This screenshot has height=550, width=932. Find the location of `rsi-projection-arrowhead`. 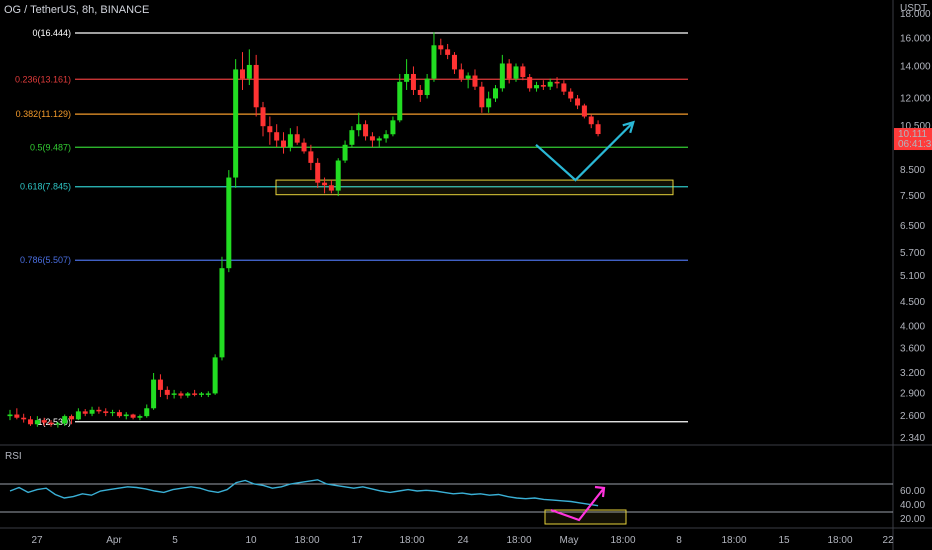

rsi-projection-arrowhead is located at coordinates (600, 491).